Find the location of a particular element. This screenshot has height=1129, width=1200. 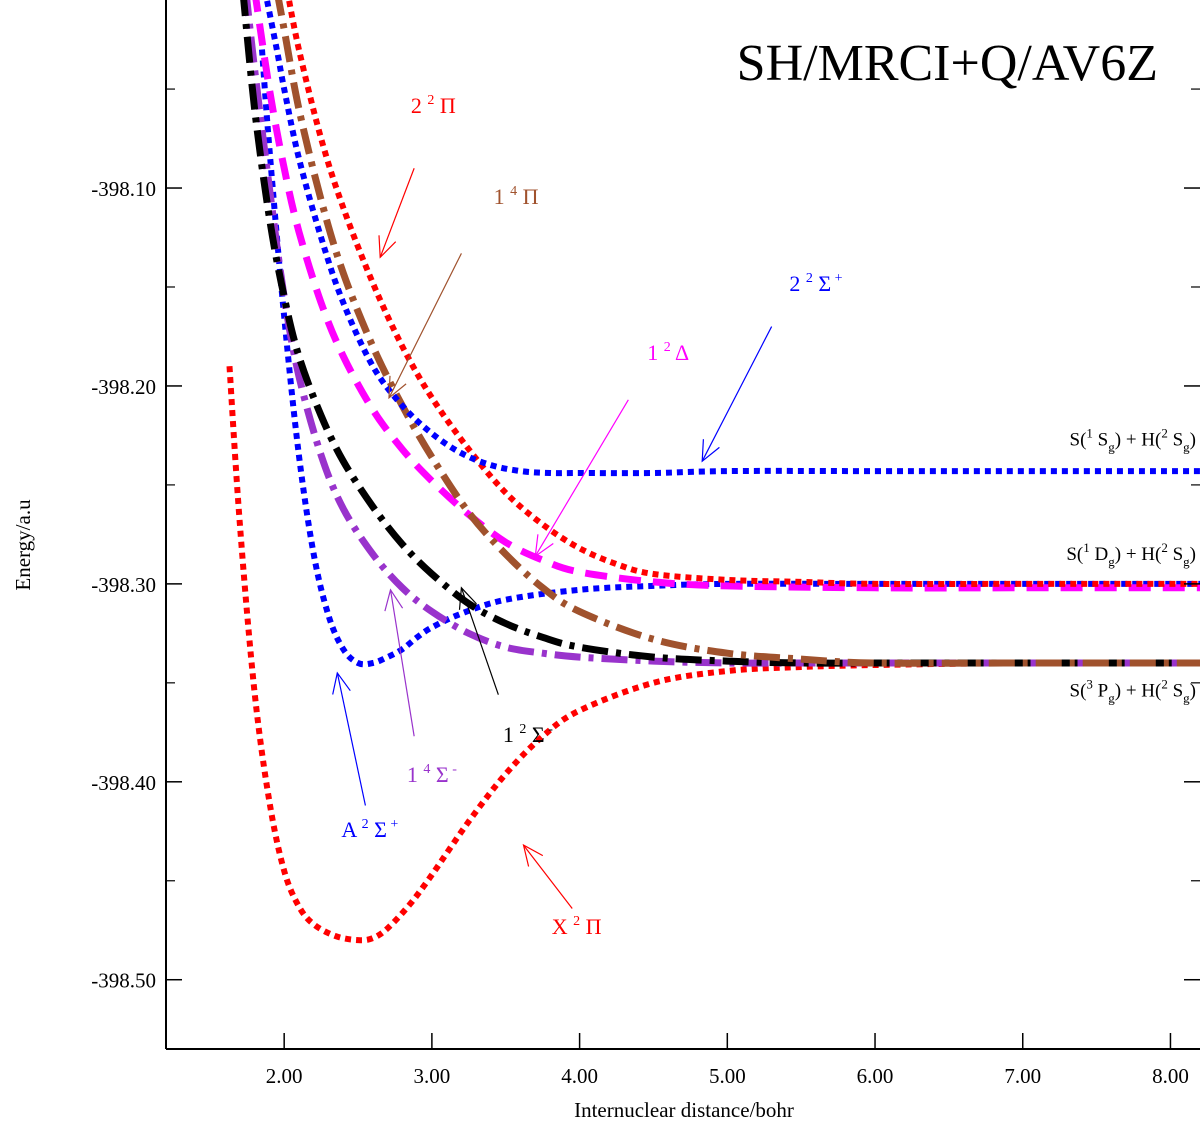

state-label: 1 4 Σ - is located at coordinates (432, 774).